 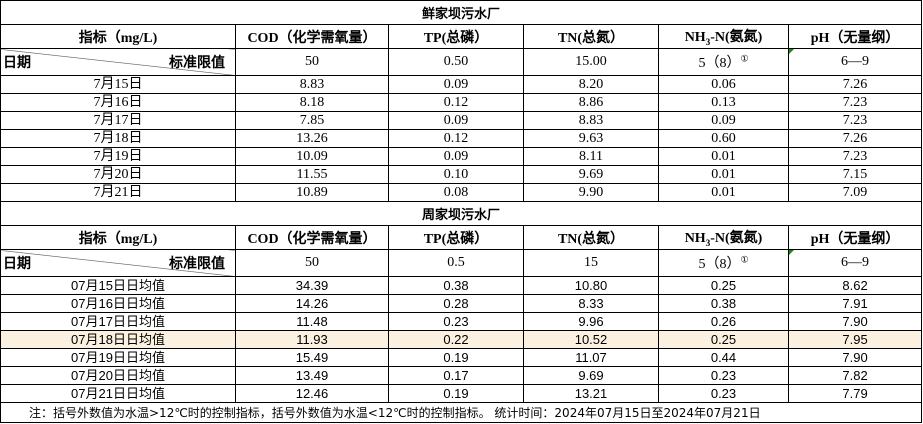 I want to click on date-cell: 7月18日, so click(x=118, y=138).